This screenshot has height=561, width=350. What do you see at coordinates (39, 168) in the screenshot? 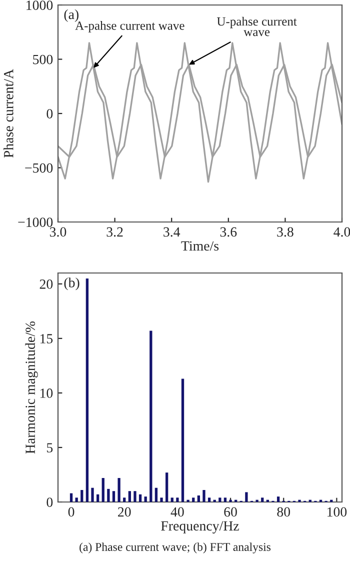
I see `y-tick-label: −500` at bounding box center [39, 168].